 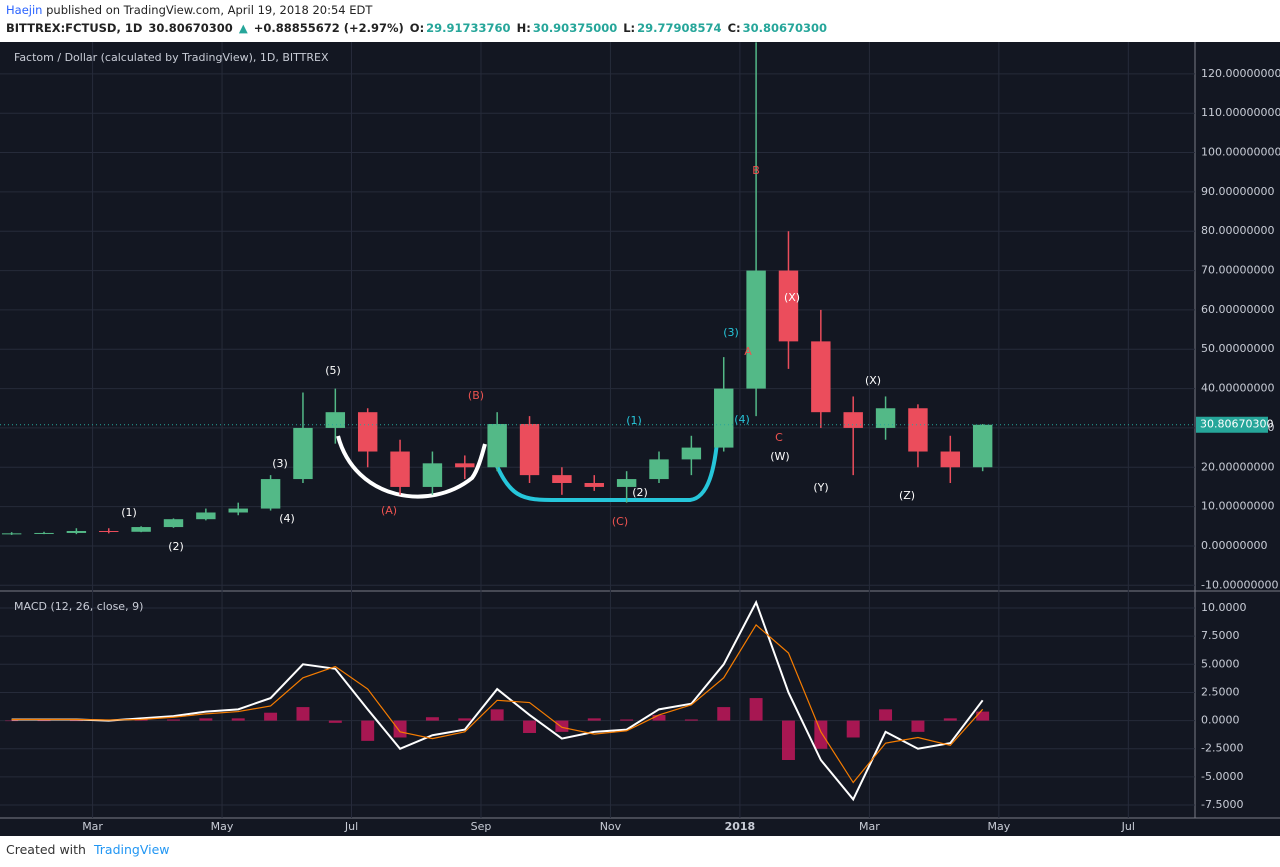 What do you see at coordinates (46, 849) in the screenshot?
I see `footer-text: Created with` at bounding box center [46, 849].